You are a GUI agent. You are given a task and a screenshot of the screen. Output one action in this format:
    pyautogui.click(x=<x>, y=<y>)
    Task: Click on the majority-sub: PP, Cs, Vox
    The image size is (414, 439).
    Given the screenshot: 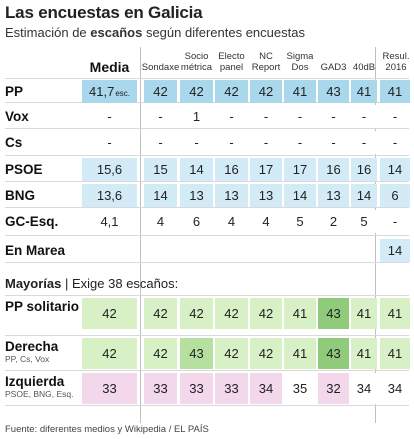 What is the action you would take?
    pyautogui.click(x=27, y=359)
    